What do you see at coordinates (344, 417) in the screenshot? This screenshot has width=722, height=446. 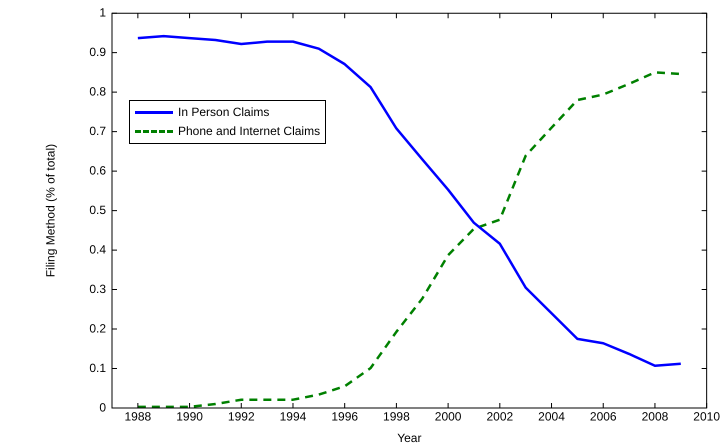 I see `x-tick-label: 1996` at bounding box center [344, 417].